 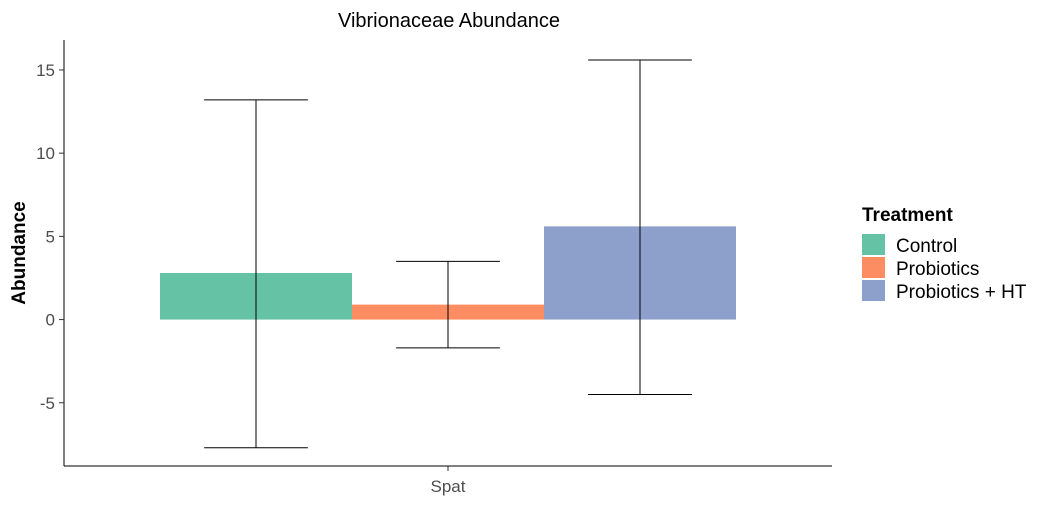 What do you see at coordinates (907, 215) in the screenshot?
I see `legend-title: Treatment` at bounding box center [907, 215].